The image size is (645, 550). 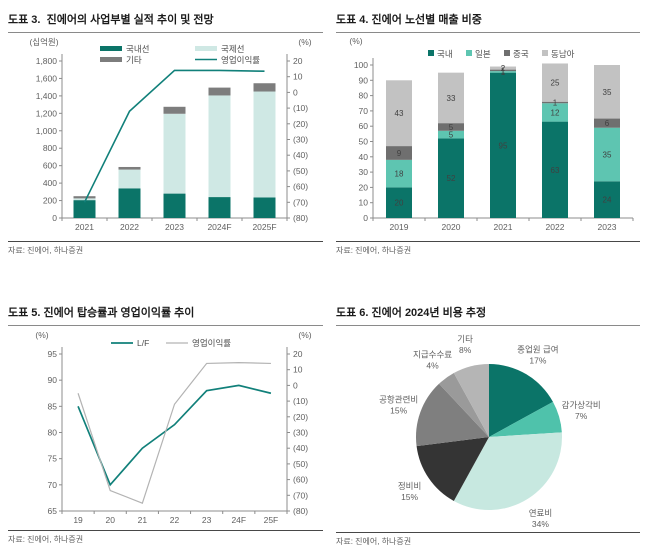 What do you see at coordinates (175, 520) in the screenshot?
I see `x-axis-label: 22` at bounding box center [175, 520].